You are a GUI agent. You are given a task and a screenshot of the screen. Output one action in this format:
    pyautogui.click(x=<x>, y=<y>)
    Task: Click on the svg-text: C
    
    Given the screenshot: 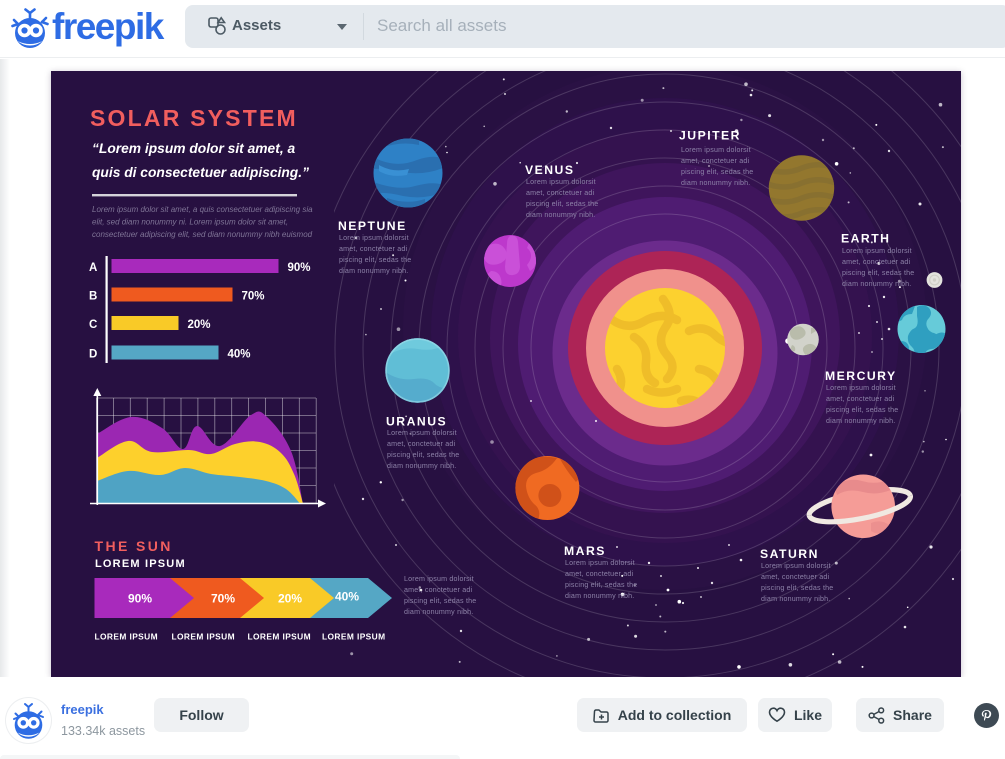 What is the action you would take?
    pyautogui.click(x=93, y=325)
    